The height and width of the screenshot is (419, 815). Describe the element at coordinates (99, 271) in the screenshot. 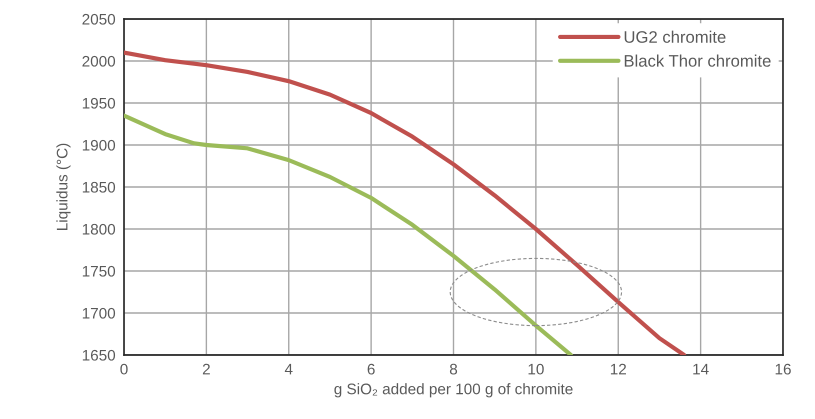

I see `y-tick-label: 1750` at that location.